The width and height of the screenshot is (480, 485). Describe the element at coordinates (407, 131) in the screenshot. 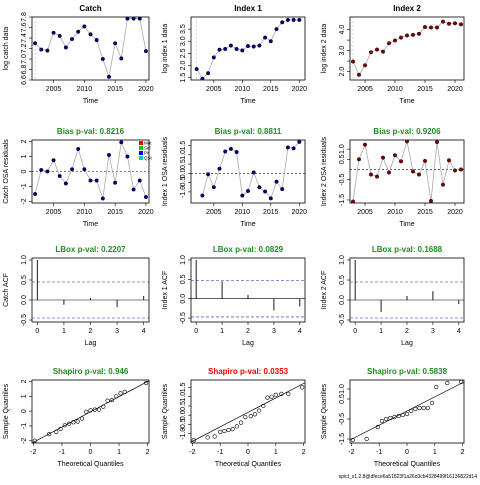

I see `panel-title: Bias p-val: 0.9206` at that location.